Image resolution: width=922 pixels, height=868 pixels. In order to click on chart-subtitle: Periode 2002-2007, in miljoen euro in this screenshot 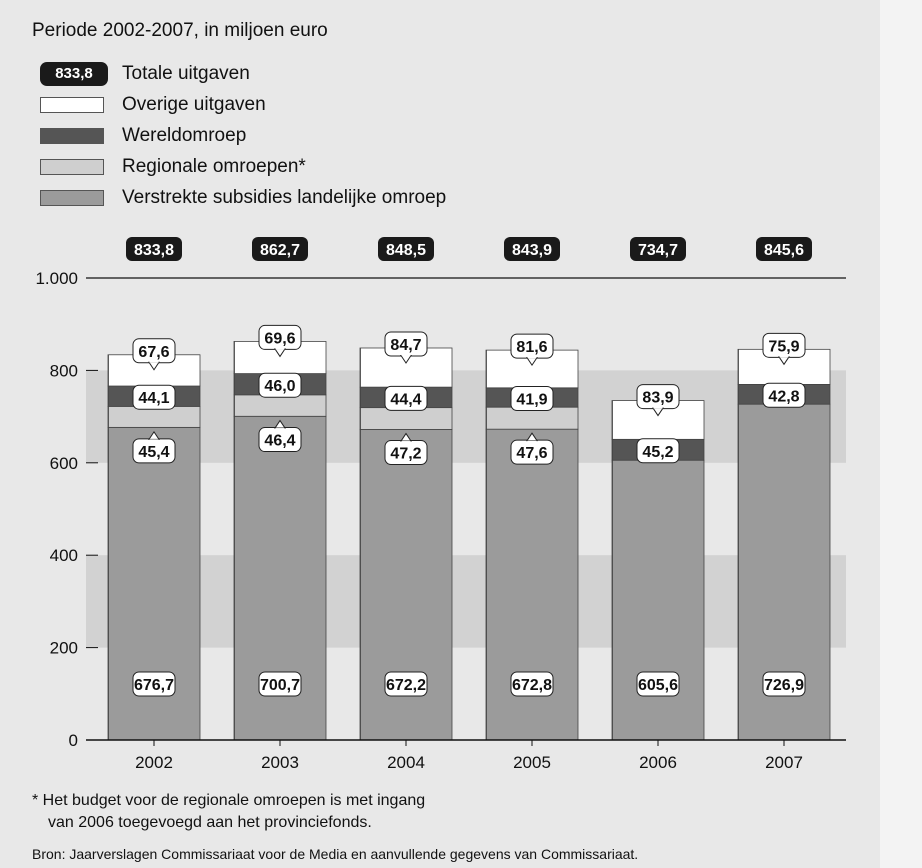, I will do `click(180, 30)`.